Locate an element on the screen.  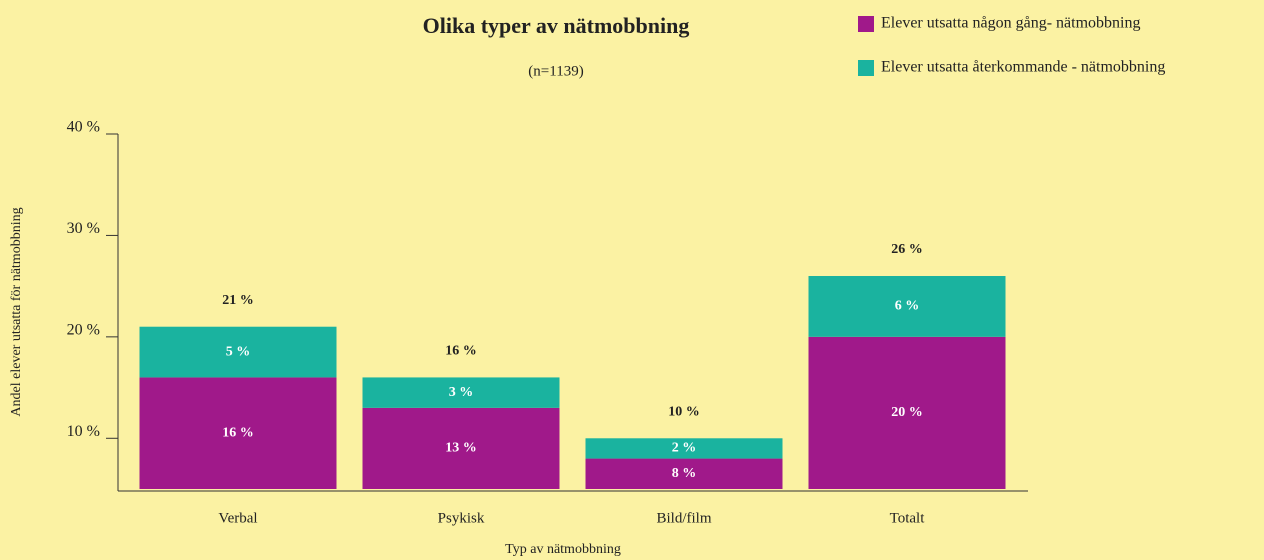
segment-label: 8 % is located at coordinates (684, 473).